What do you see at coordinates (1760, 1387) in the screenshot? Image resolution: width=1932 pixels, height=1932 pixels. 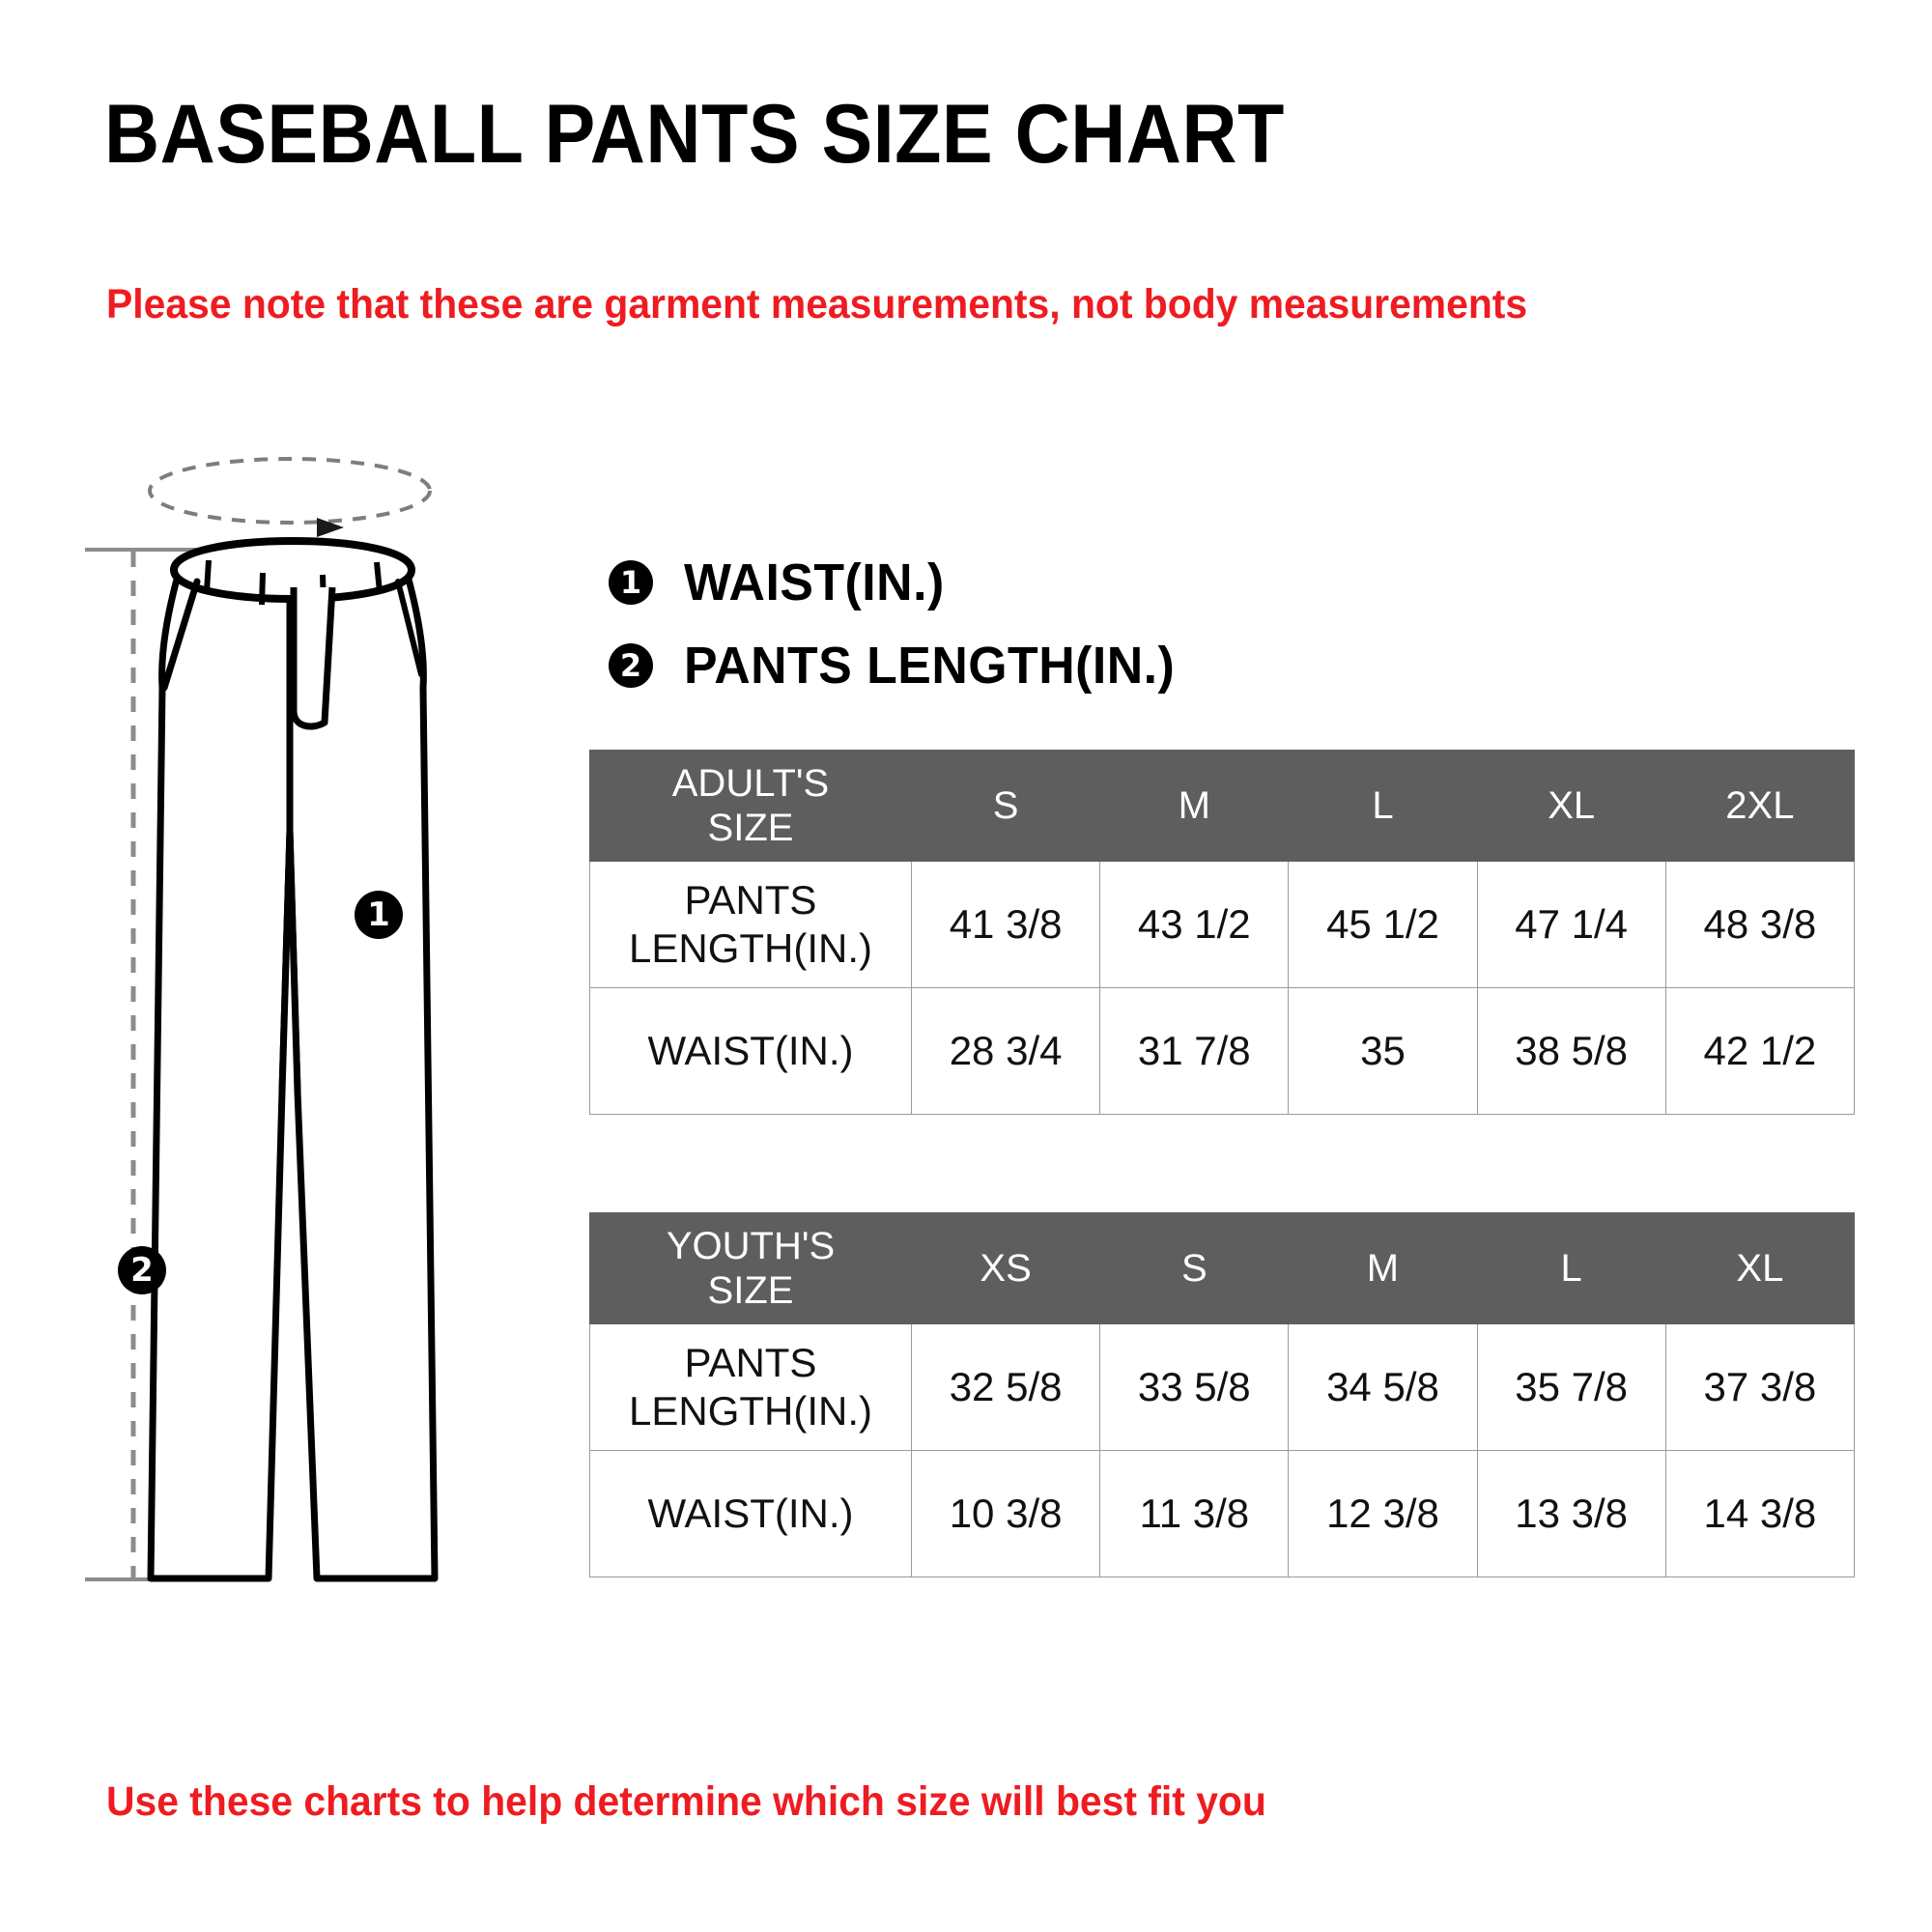 I see `youth-pants-length-xl: 37 3/8` at bounding box center [1760, 1387].